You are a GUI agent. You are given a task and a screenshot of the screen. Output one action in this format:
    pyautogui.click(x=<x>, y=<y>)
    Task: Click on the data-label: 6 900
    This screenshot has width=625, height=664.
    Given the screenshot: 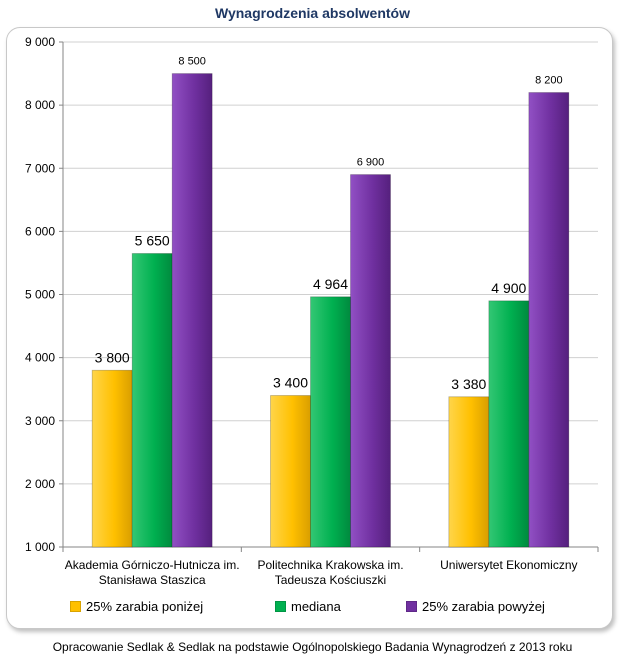 What is the action you would take?
    pyautogui.click(x=371, y=163)
    